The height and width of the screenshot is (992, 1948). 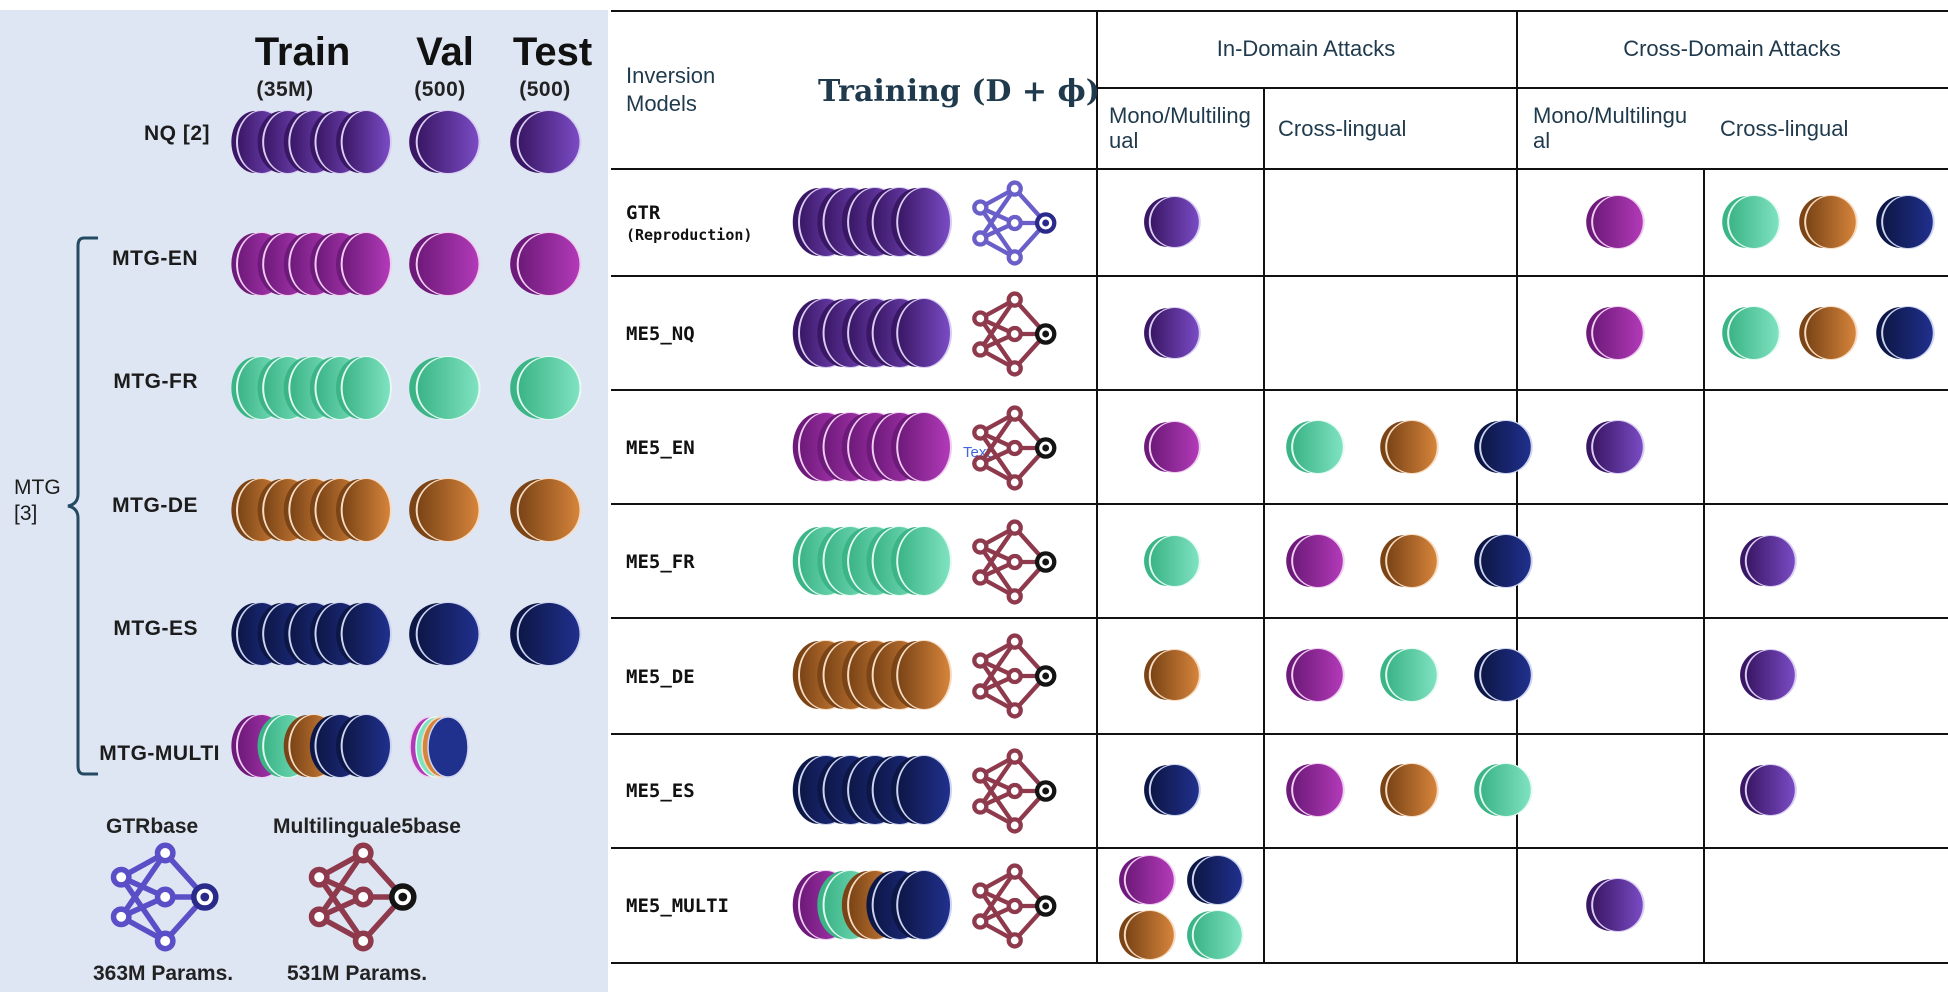 I want to click on row-label-mtg-fr: MTG-FR, so click(x=155, y=381).